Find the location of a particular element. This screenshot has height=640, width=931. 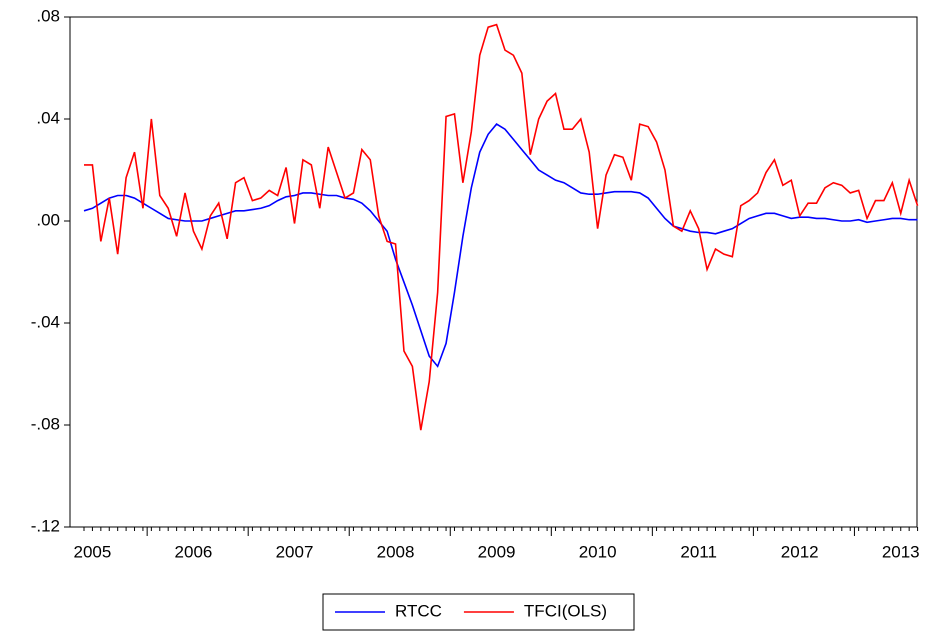

x-tick-label: 2007 is located at coordinates (295, 551).